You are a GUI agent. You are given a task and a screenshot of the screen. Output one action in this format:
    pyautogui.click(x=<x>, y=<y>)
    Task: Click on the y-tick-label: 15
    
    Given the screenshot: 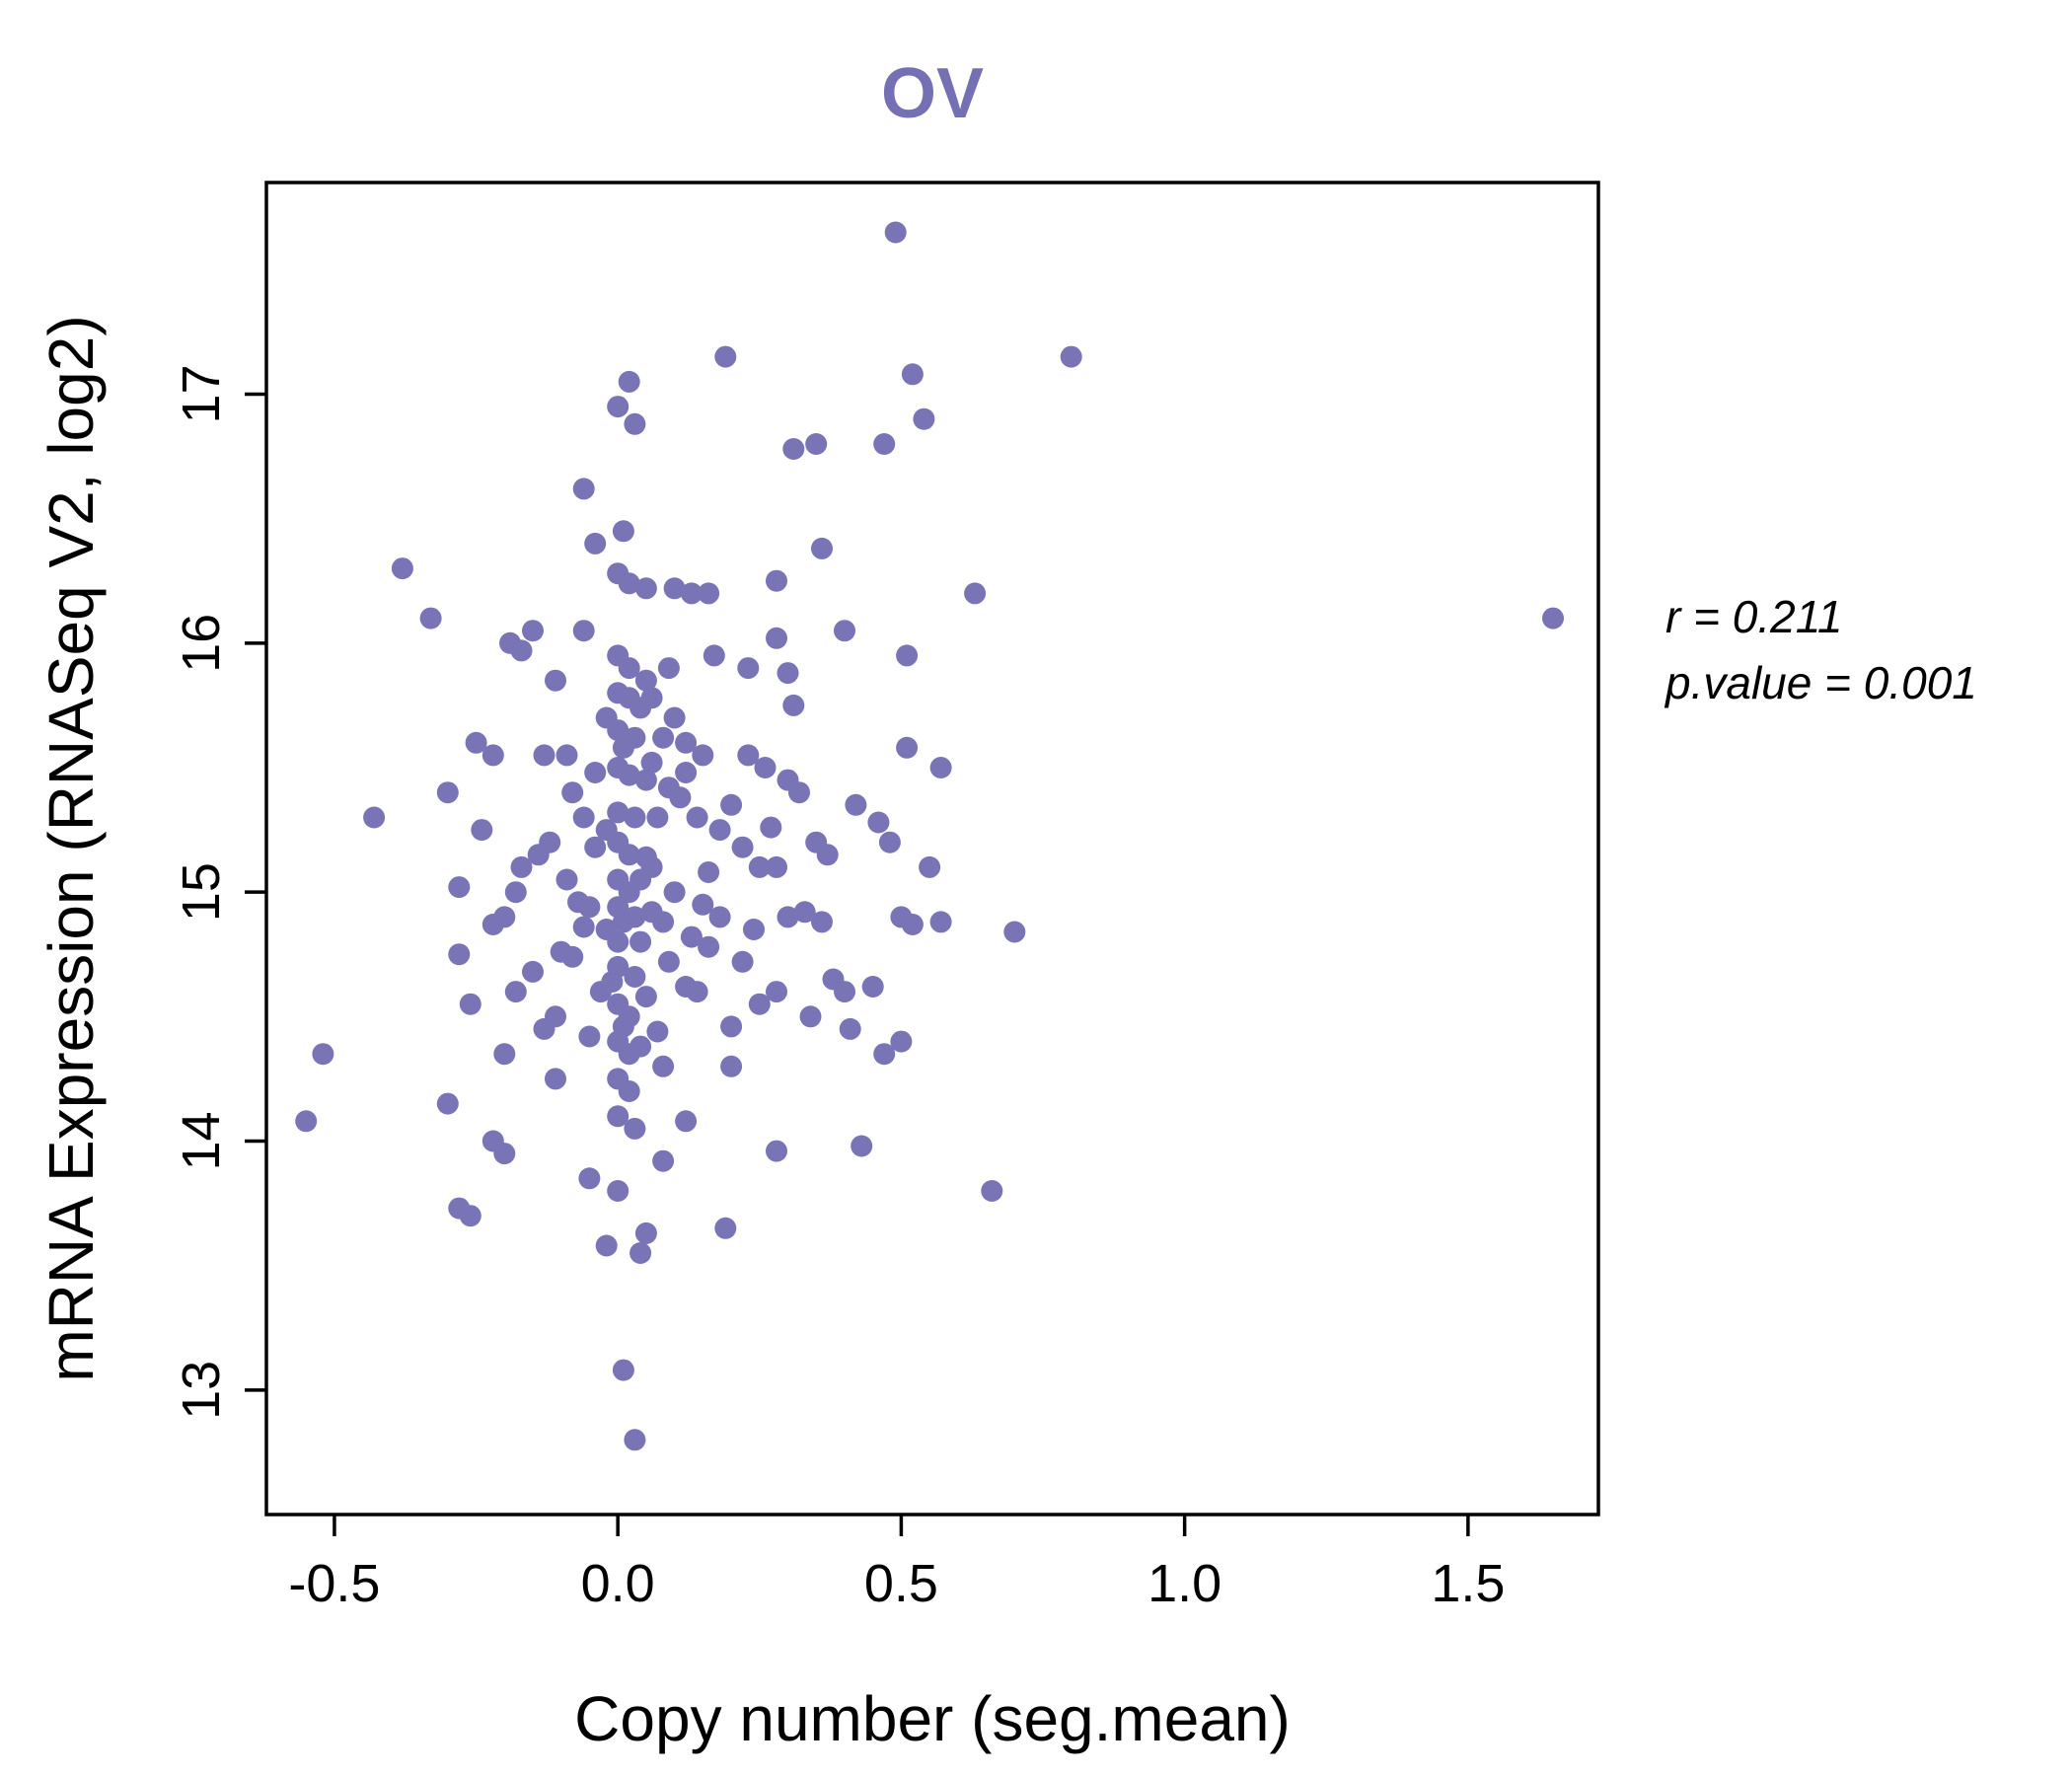 What is the action you would take?
    pyautogui.click(x=202, y=892)
    